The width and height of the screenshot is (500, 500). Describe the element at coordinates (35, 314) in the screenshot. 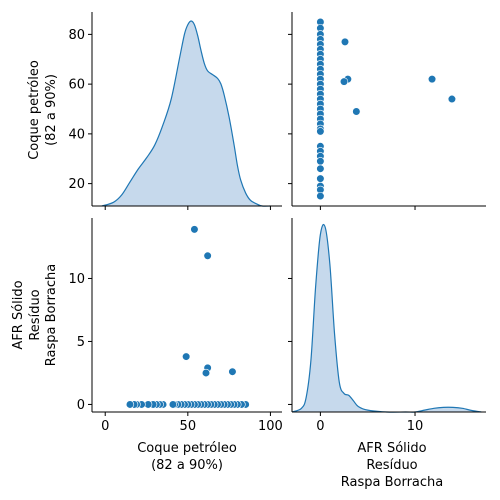

I see `y-axis-label-afr-line2: Resíduo` at that location.